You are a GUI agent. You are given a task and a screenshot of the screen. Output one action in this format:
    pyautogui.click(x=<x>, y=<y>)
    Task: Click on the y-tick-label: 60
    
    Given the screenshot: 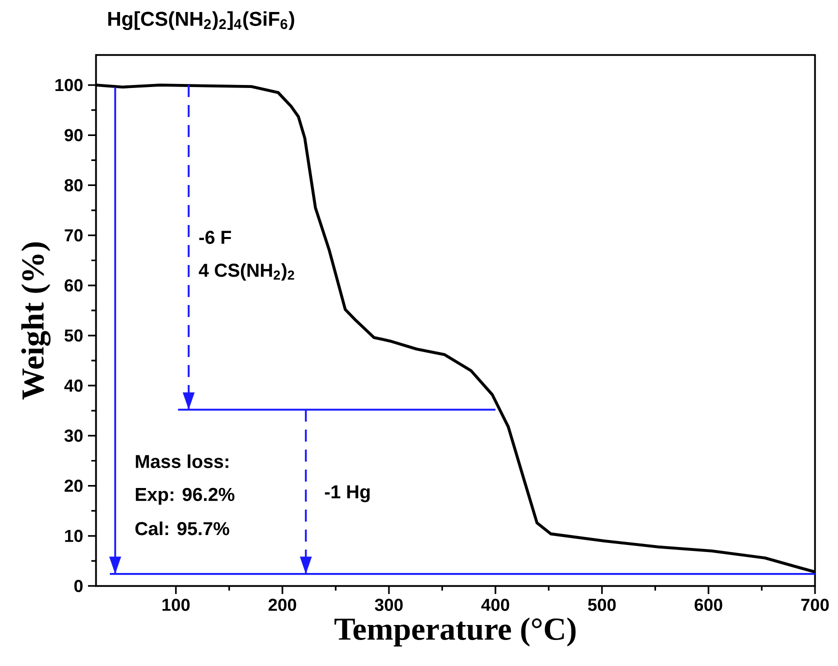 What is the action you would take?
    pyautogui.click(x=73, y=285)
    